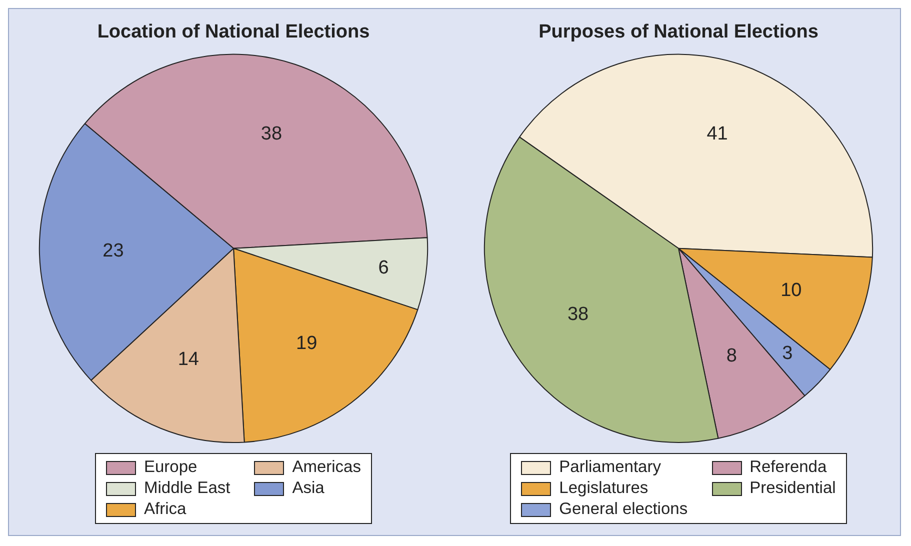 The image size is (911, 546). I want to click on data-label: 23, so click(113, 251).